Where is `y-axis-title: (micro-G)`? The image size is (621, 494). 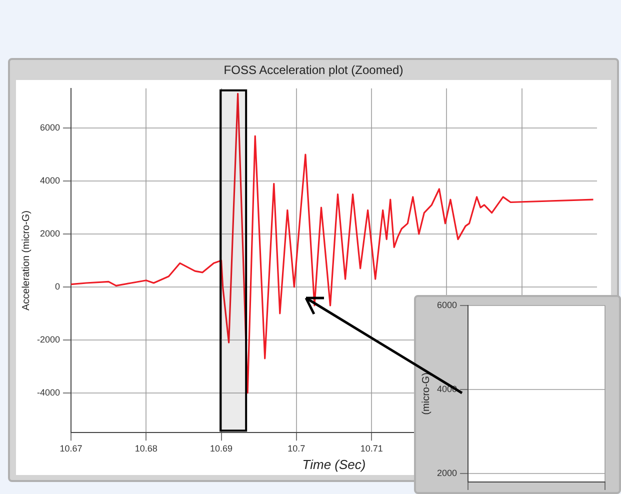
y-axis-title: (micro-G) is located at coordinates (426, 393).